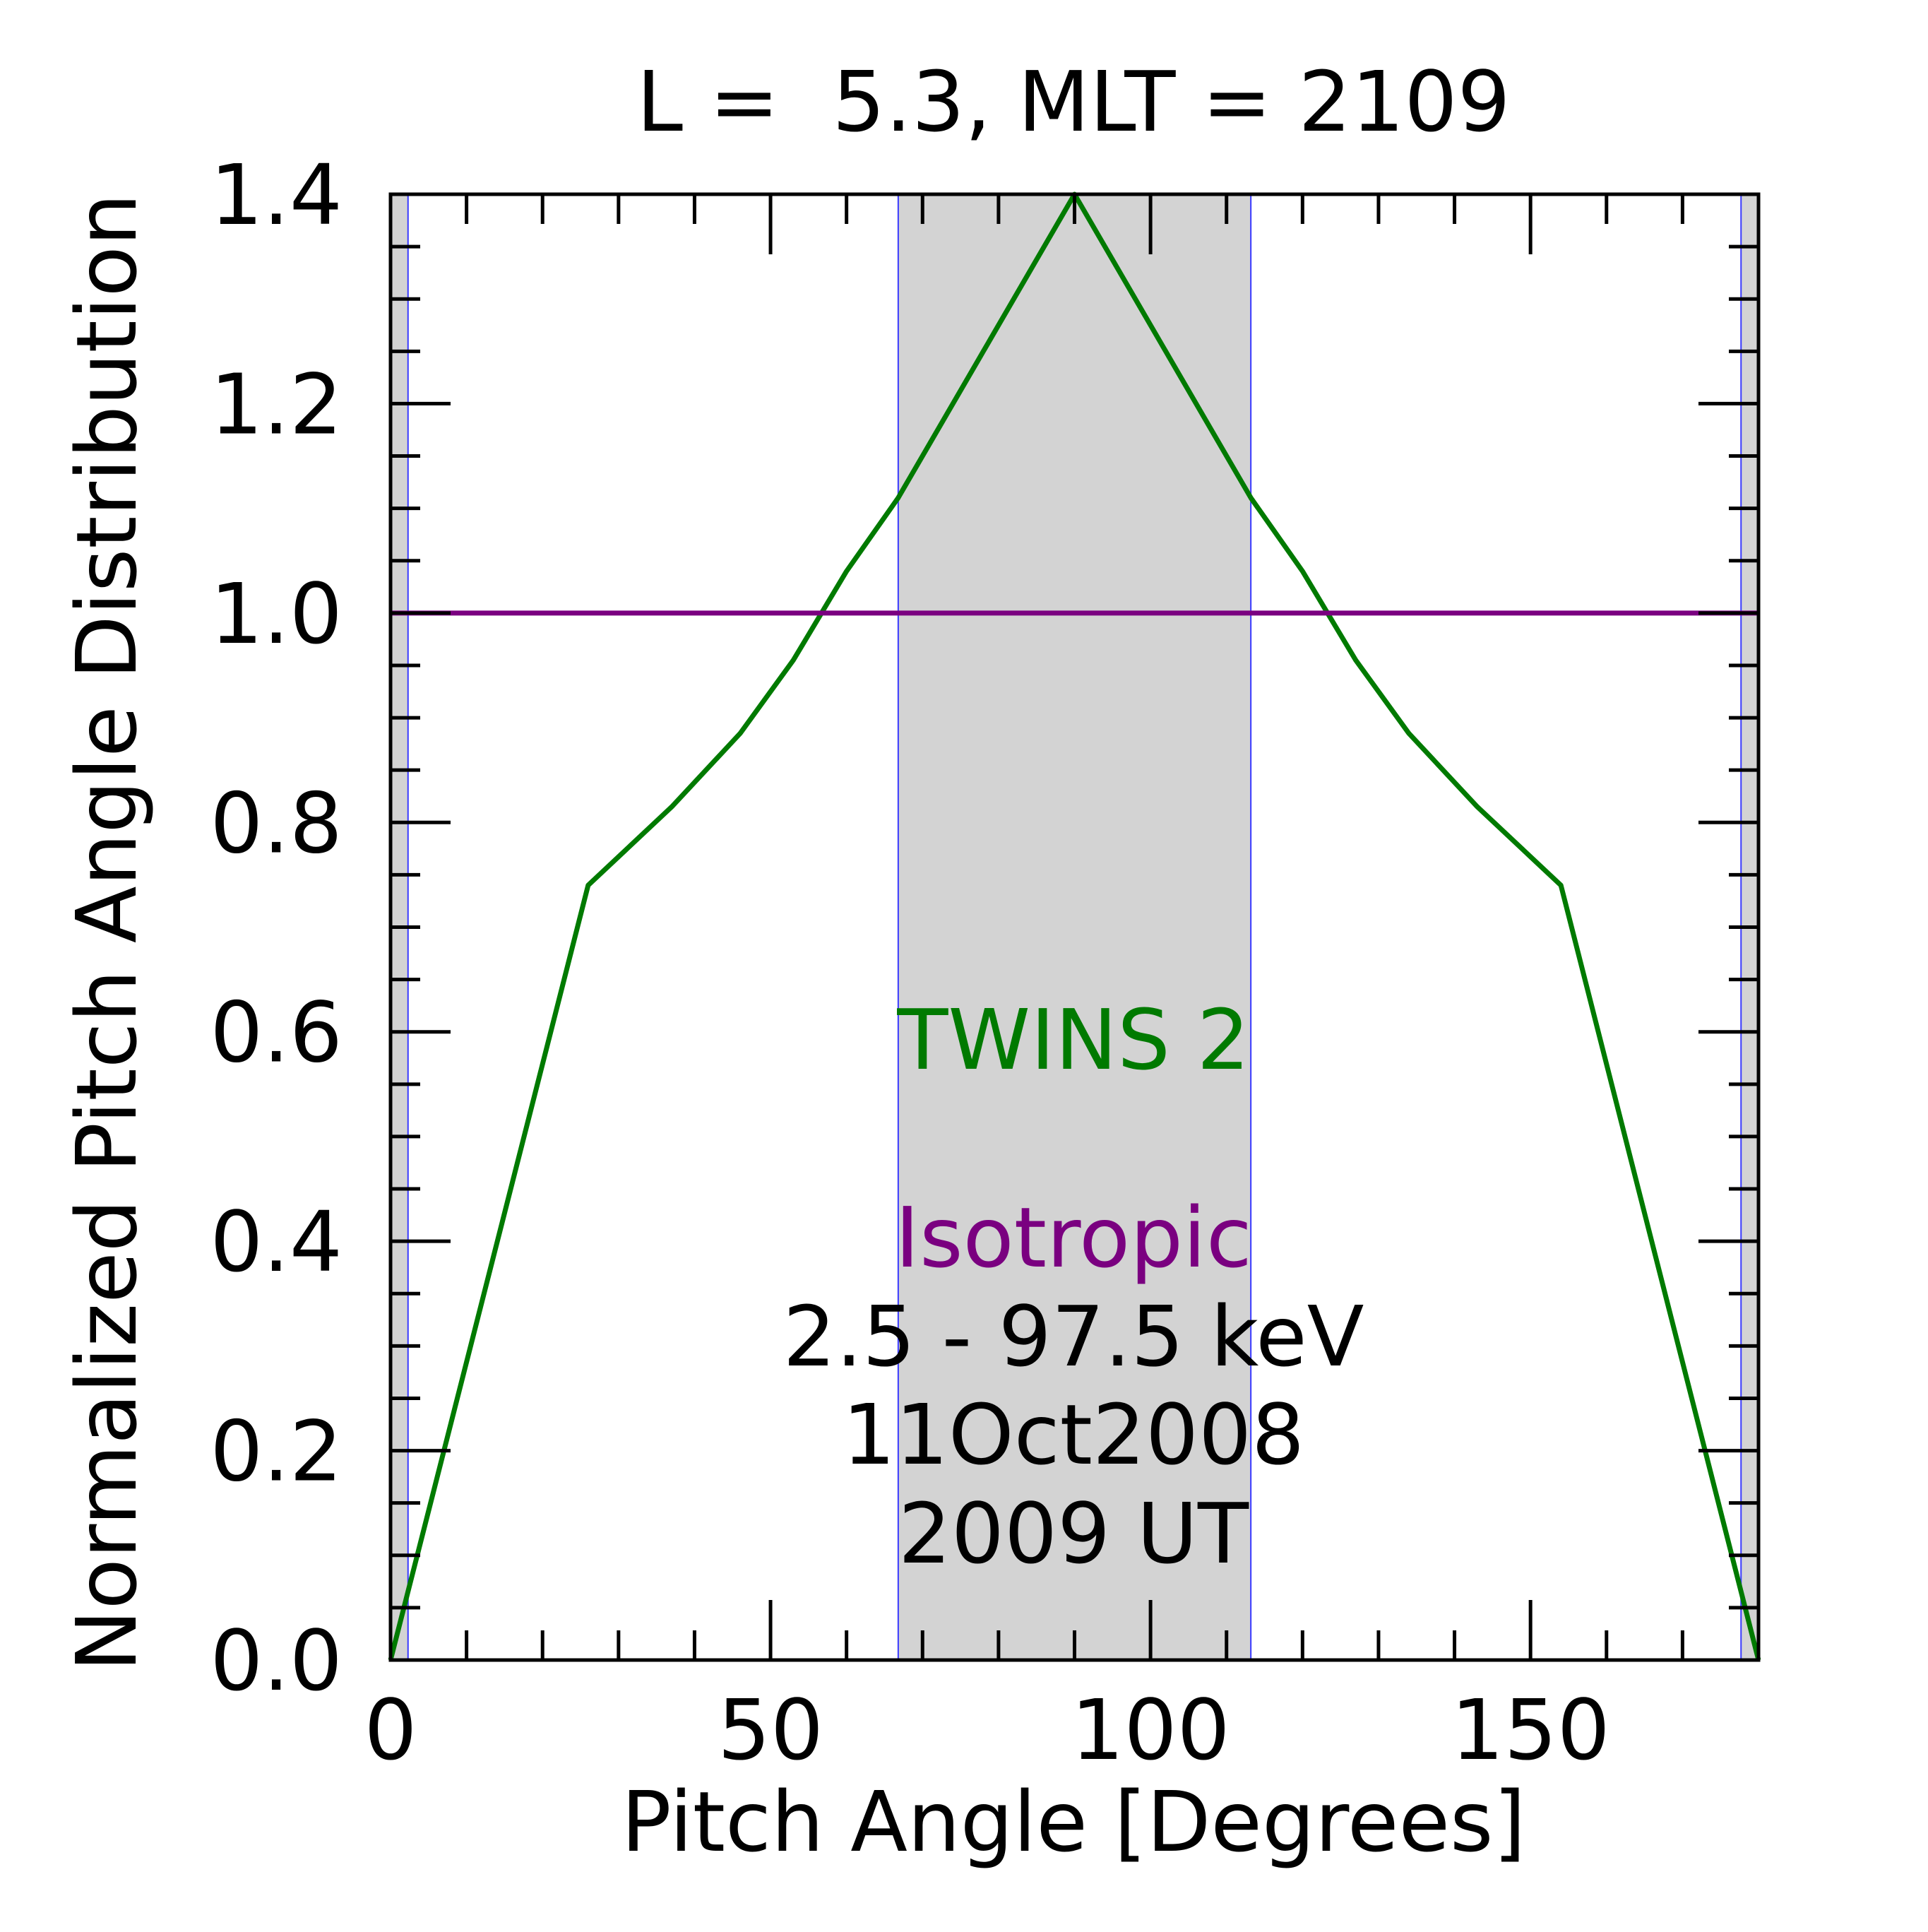  What do you see at coordinates (277, 1032) in the screenshot?
I see `y-tick-label-3: 0.6` at bounding box center [277, 1032].